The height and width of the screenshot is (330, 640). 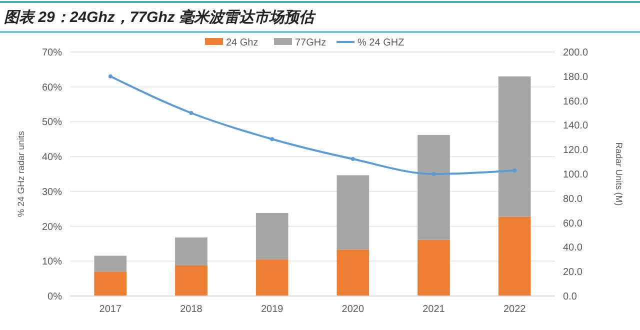 I want to click on x-tick-label: 2018, so click(x=191, y=309).